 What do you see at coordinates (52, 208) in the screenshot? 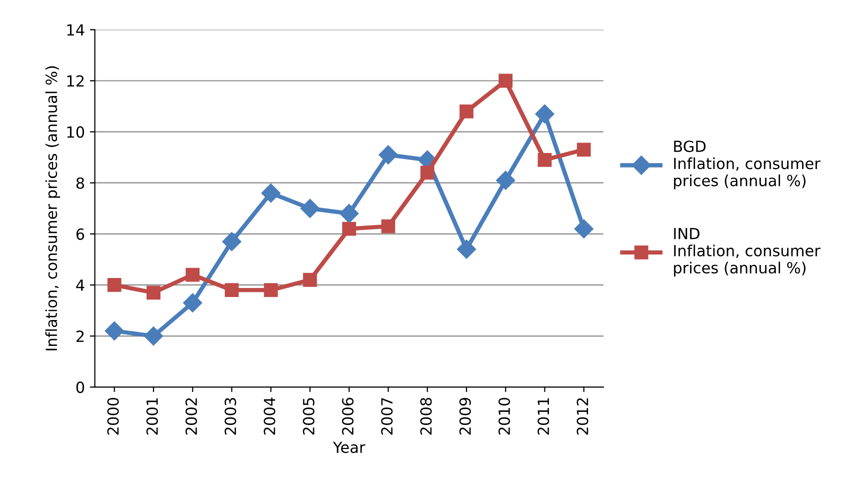
I see `y-axis-title: Inflation, consumer prices (annual %)` at bounding box center [52, 208].